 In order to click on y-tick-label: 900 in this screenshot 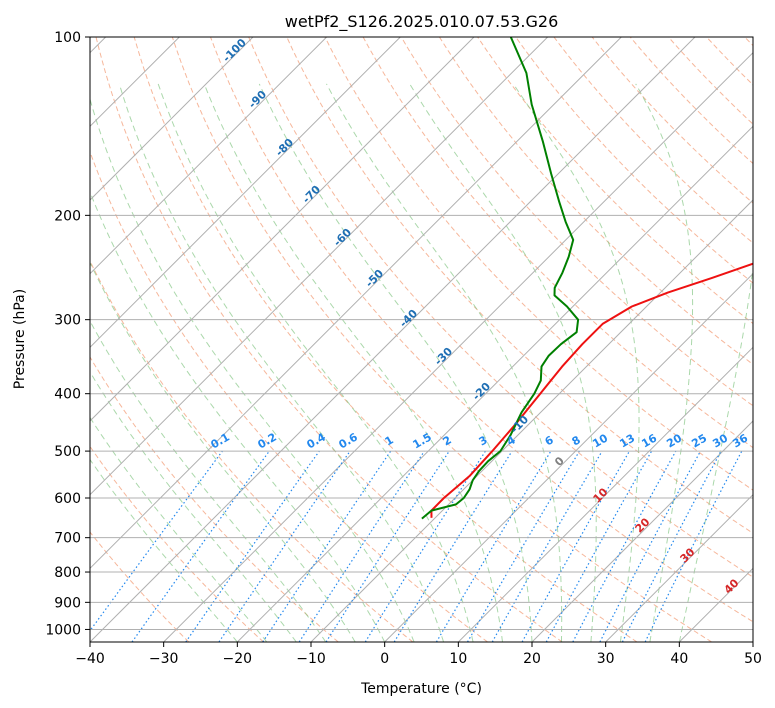, I will do `click(67, 603)`.